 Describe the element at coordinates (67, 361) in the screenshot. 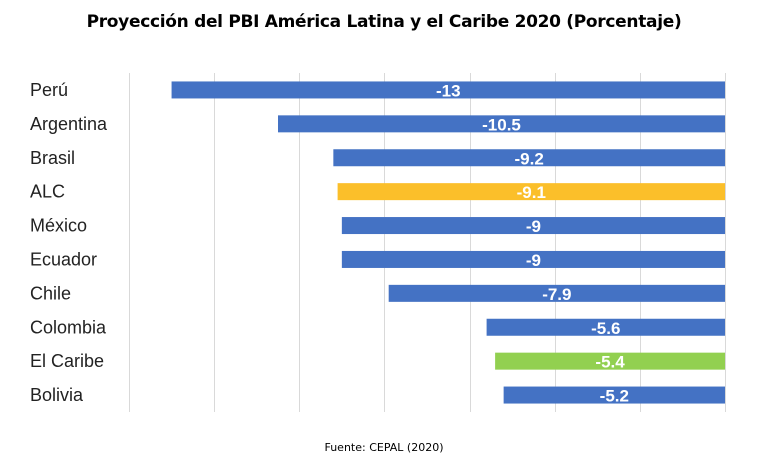

I see `category-label: El Caribe` at that location.